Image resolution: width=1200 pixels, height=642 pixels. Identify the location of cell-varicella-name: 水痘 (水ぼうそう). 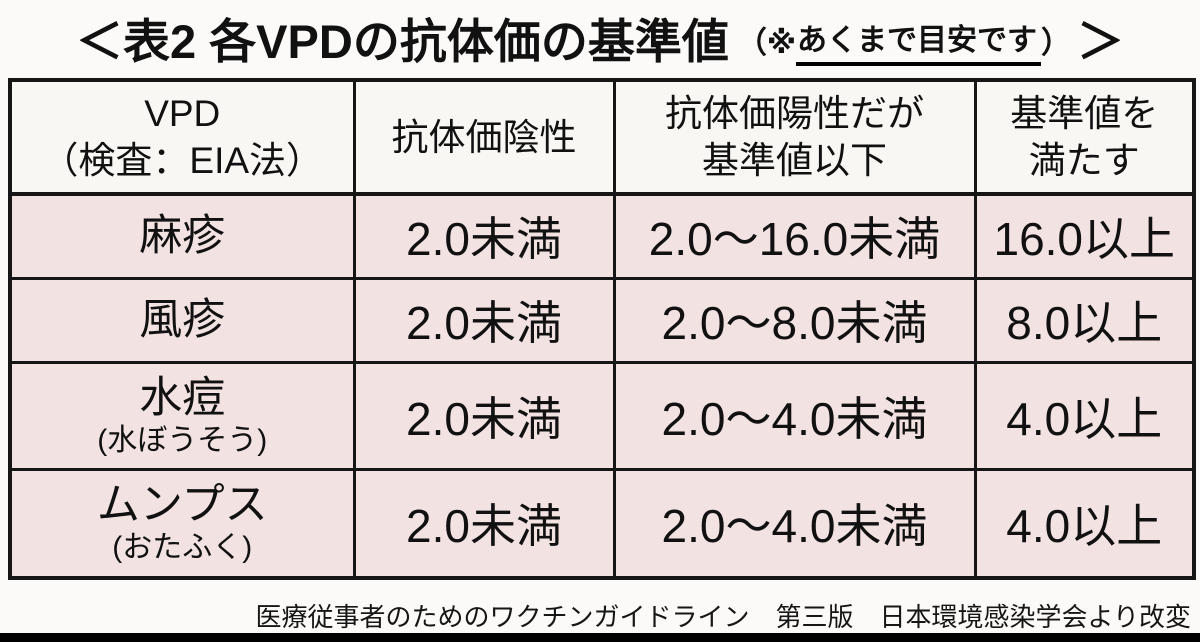
(182, 415).